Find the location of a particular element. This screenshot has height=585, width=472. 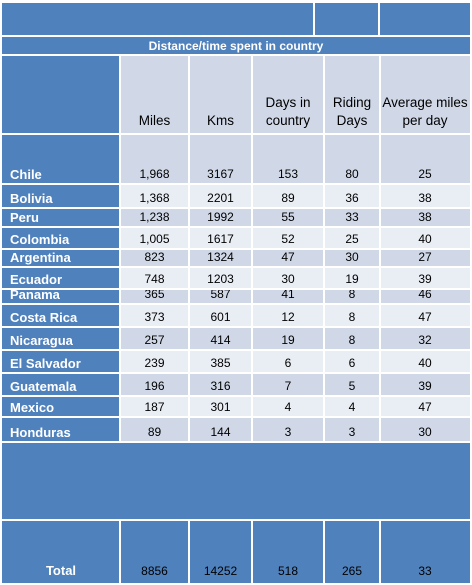

total-cell: 518 is located at coordinates (288, 551).